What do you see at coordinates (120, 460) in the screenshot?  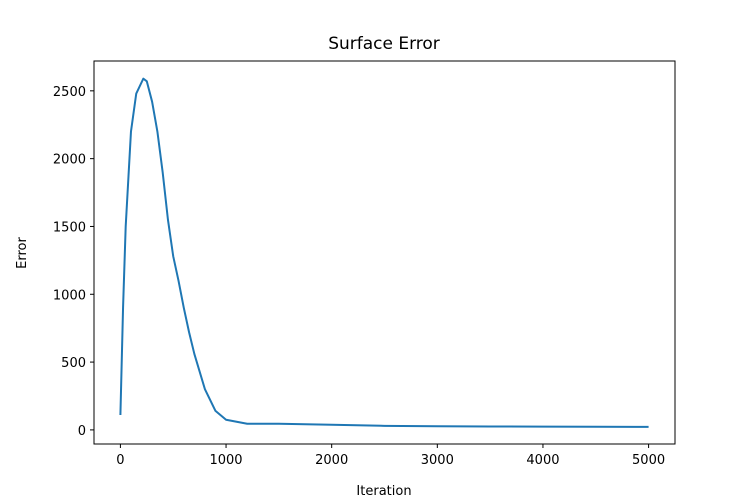 I see `x-tick-label: 0` at bounding box center [120, 460].